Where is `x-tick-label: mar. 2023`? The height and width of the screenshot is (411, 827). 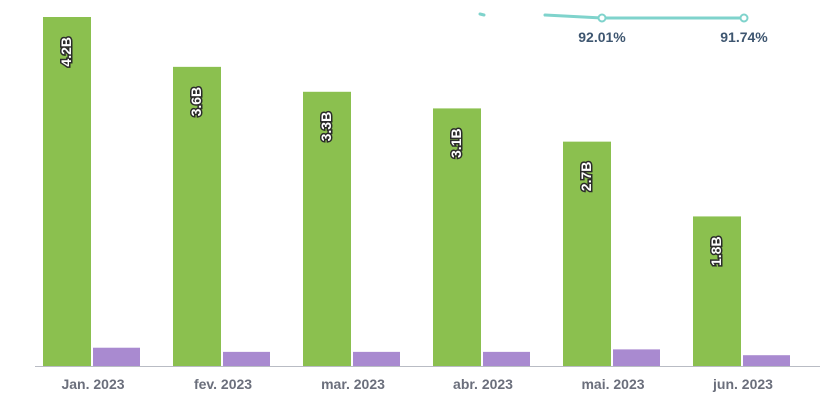 x-tick-label: mar. 2023 is located at coordinates (353, 384).